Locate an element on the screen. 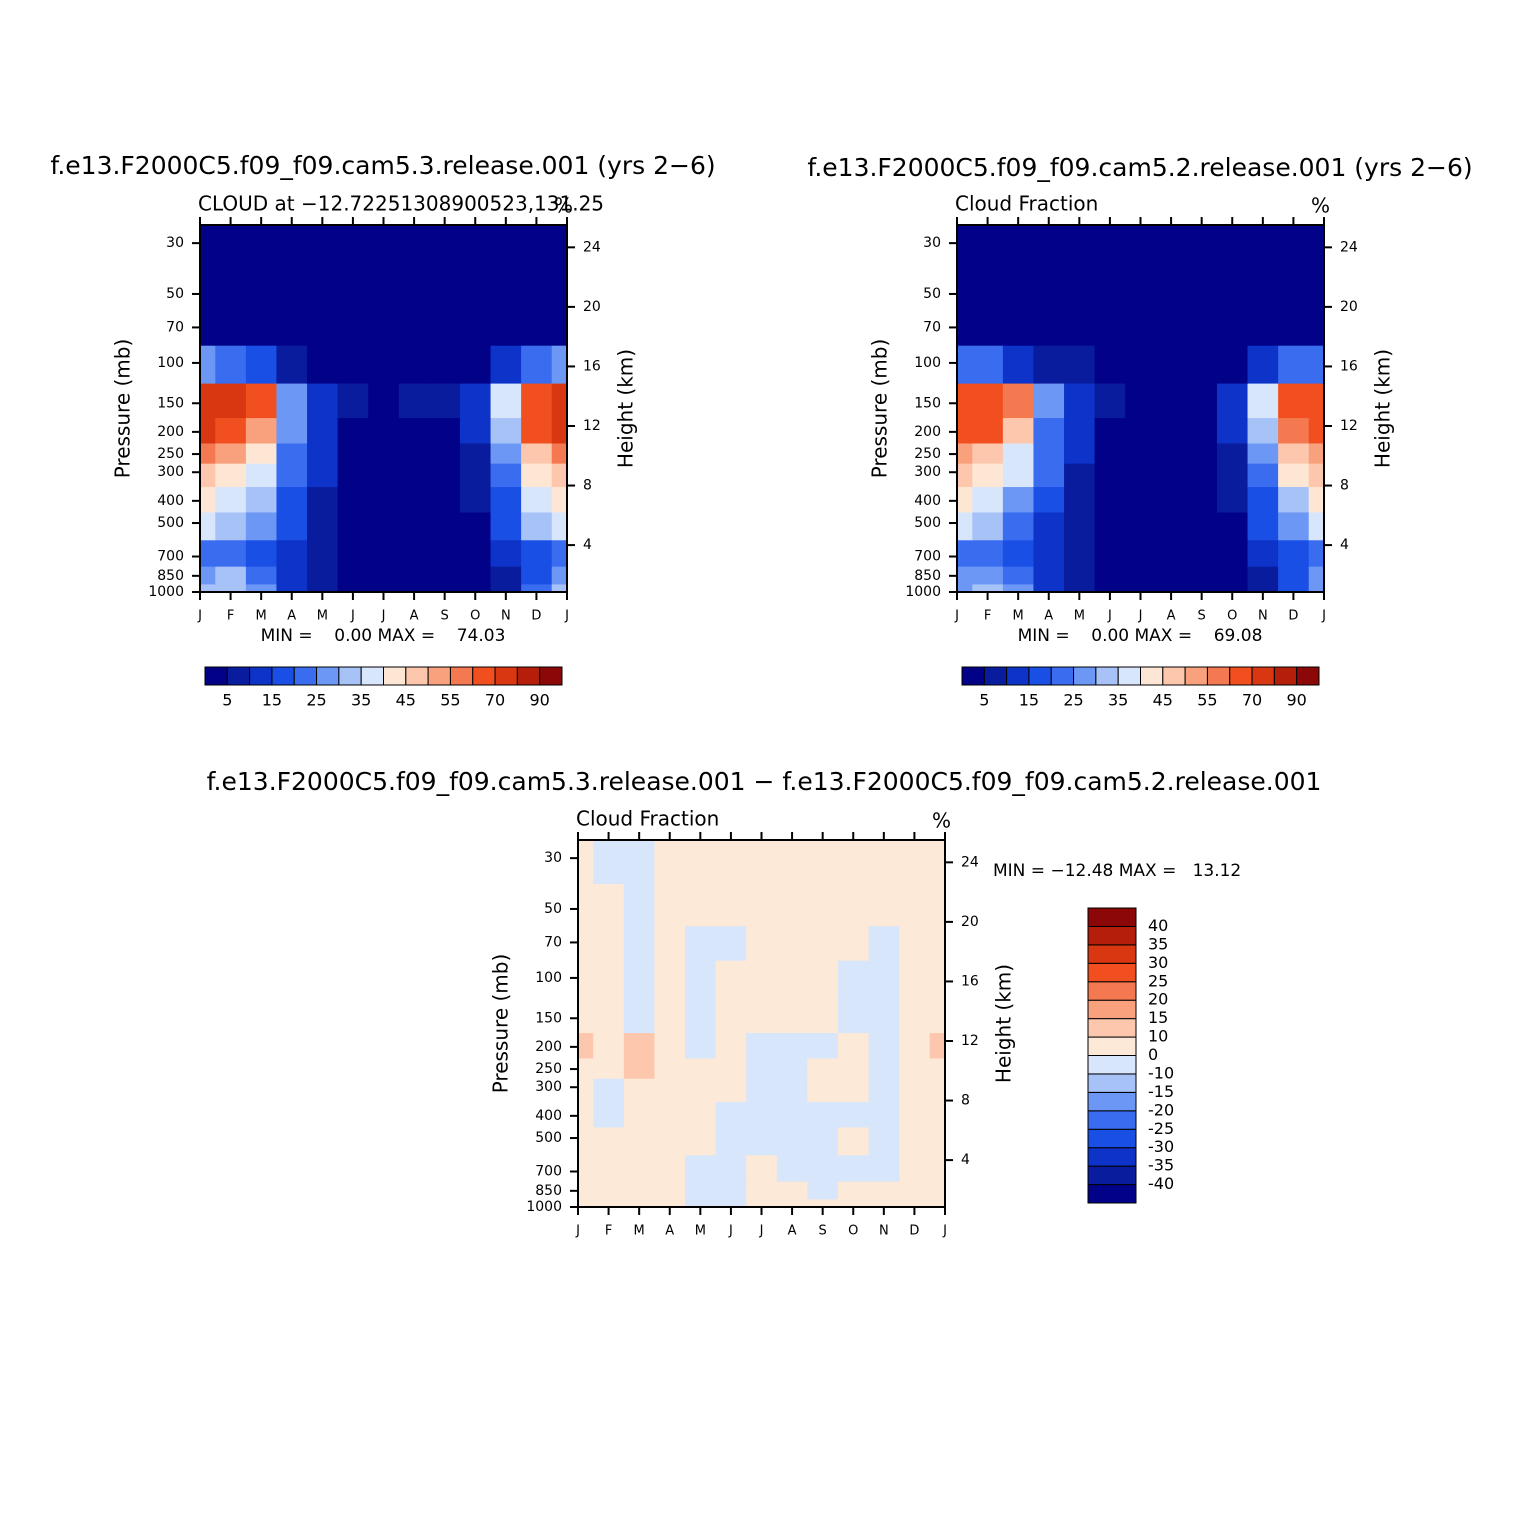  y2-tick-label: 24 is located at coordinates (970, 862).